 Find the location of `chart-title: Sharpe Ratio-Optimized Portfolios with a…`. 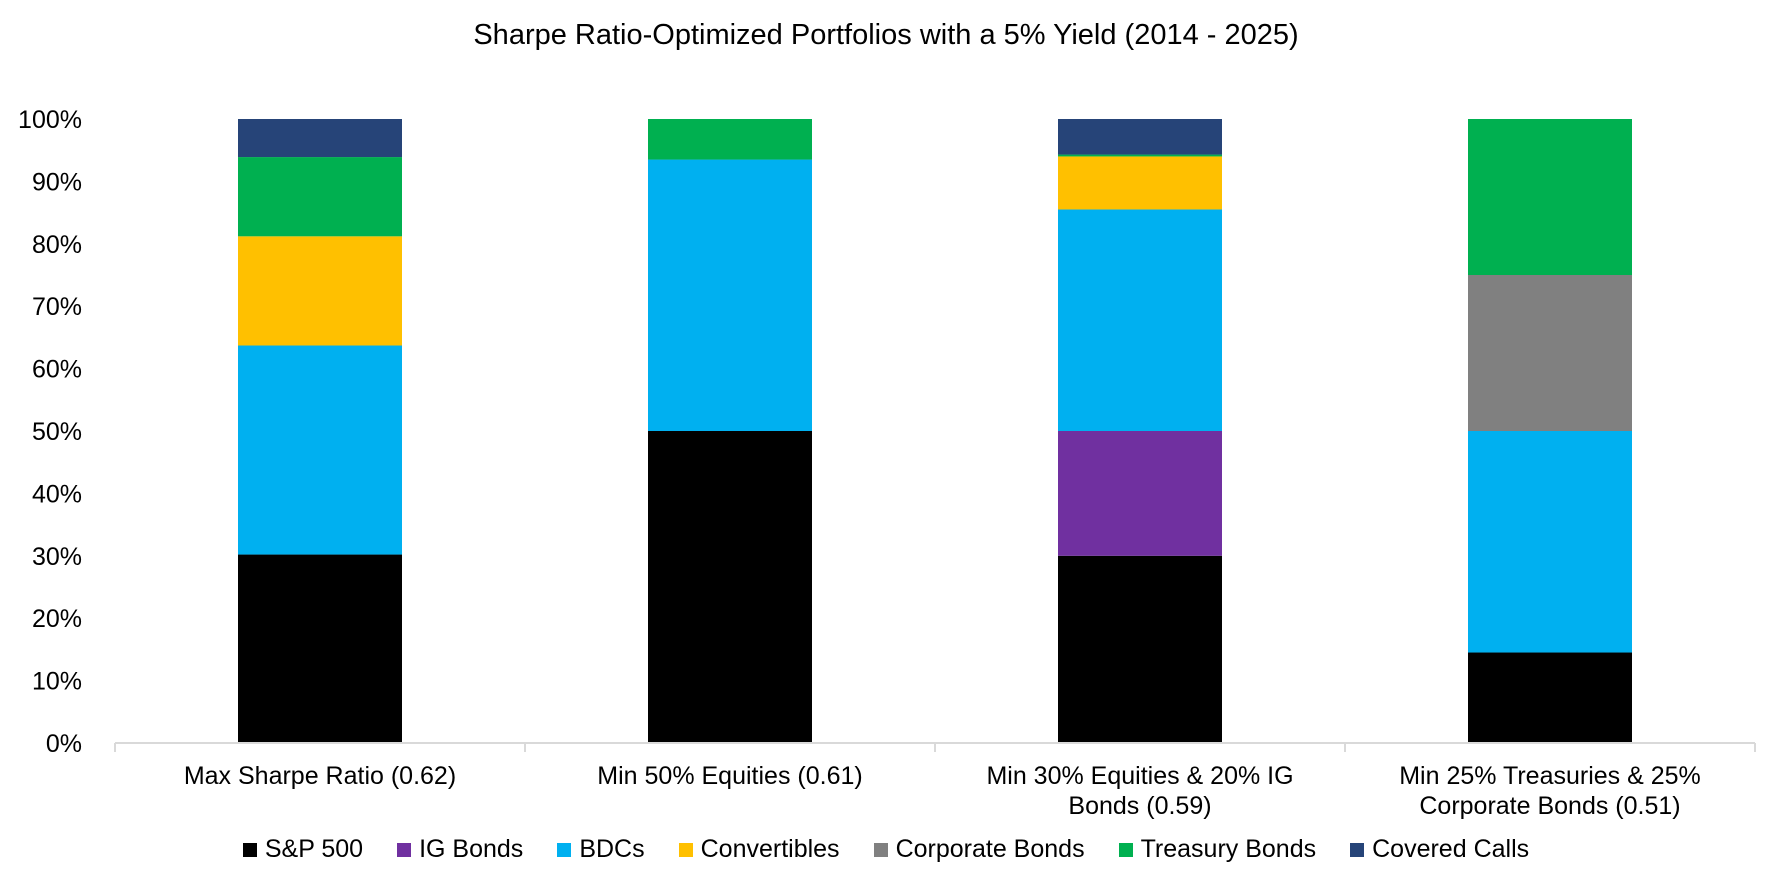

chart-title: Sharpe Ratio-Optimized Portfolios with a… is located at coordinates (885, 35).